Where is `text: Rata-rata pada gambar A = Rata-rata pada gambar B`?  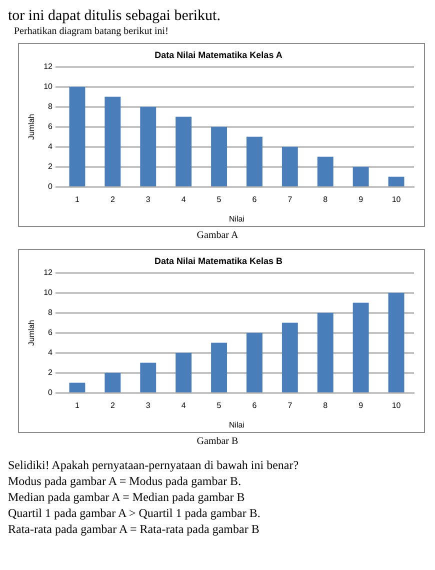 text: Rata-rata pada gambar A = Rata-rata pada gambar B is located at coordinates (134, 529).